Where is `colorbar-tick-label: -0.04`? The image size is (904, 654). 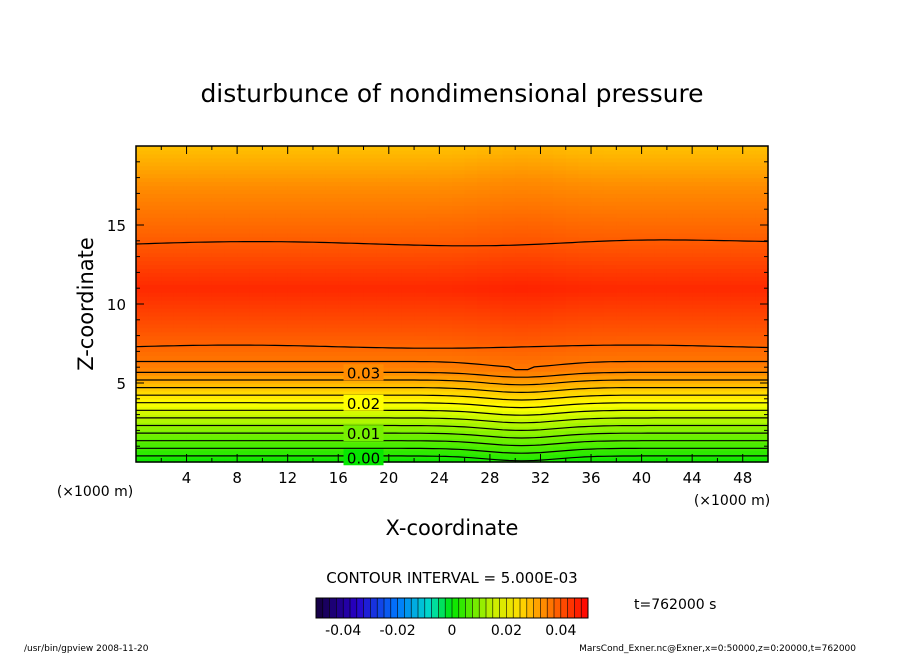
colorbar-tick-label: -0.04 is located at coordinates (343, 631).